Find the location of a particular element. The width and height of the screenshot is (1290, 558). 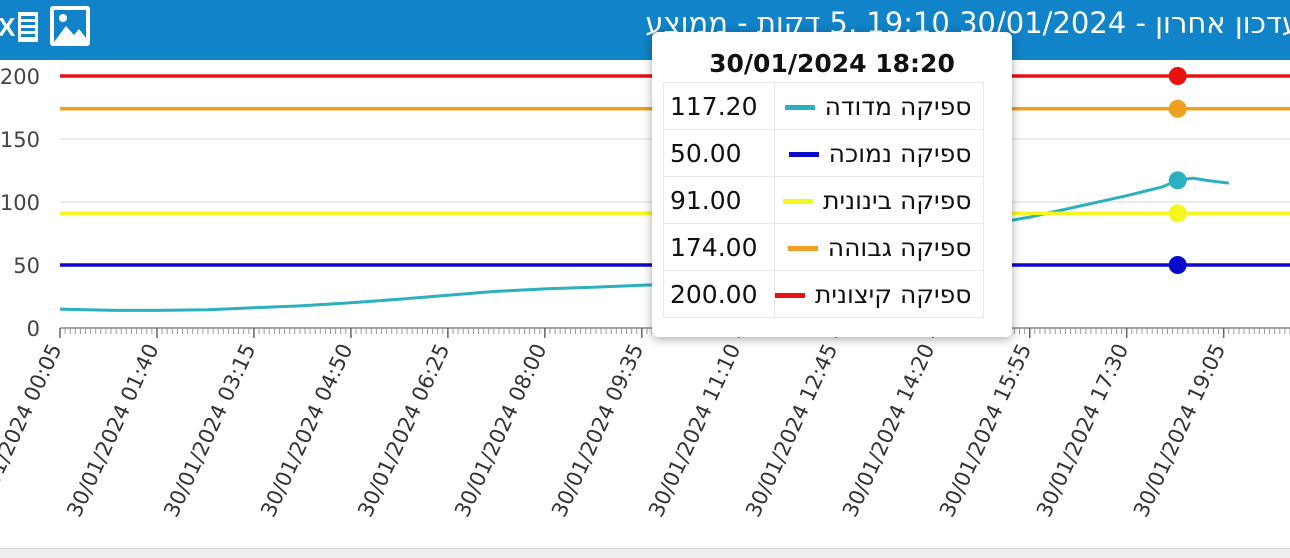

x-tick-label: 30/01/2024 01:40 is located at coordinates (112, 430).